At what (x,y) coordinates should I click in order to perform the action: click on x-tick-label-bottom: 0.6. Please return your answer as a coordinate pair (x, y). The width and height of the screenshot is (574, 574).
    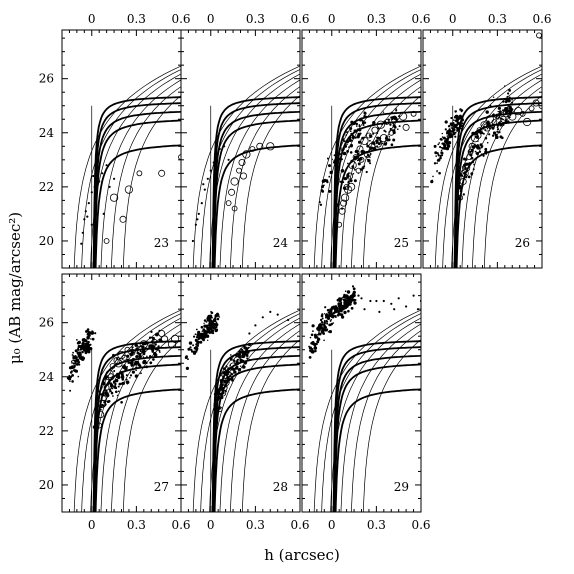
    Looking at the image, I should click on (420, 525).